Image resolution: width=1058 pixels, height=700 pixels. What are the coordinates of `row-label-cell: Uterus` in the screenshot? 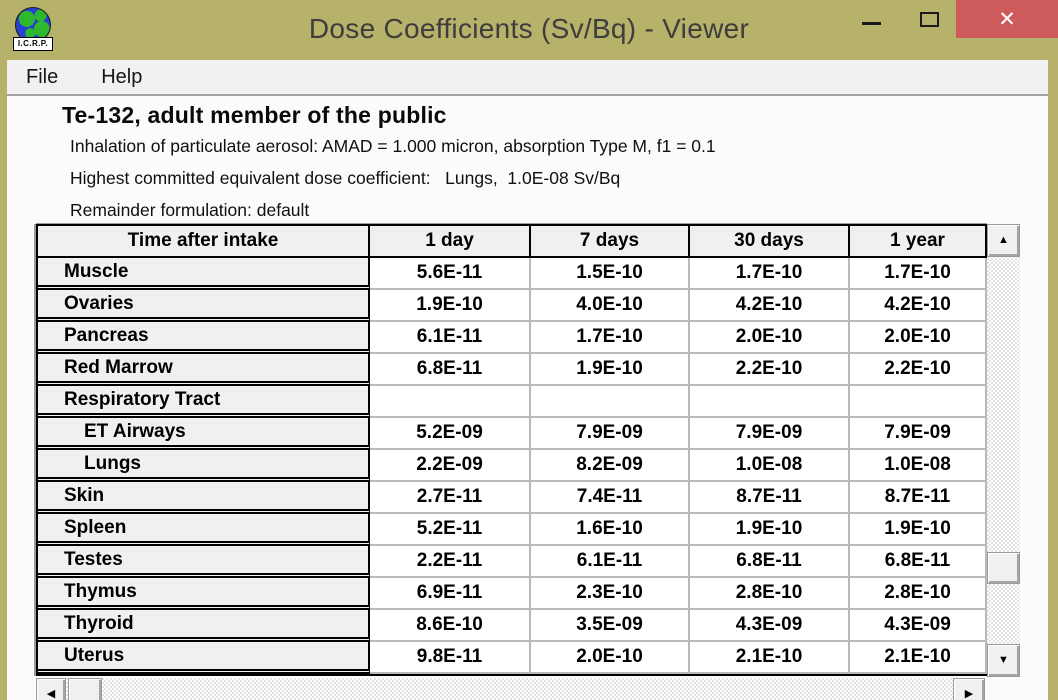 It's located at (204, 658).